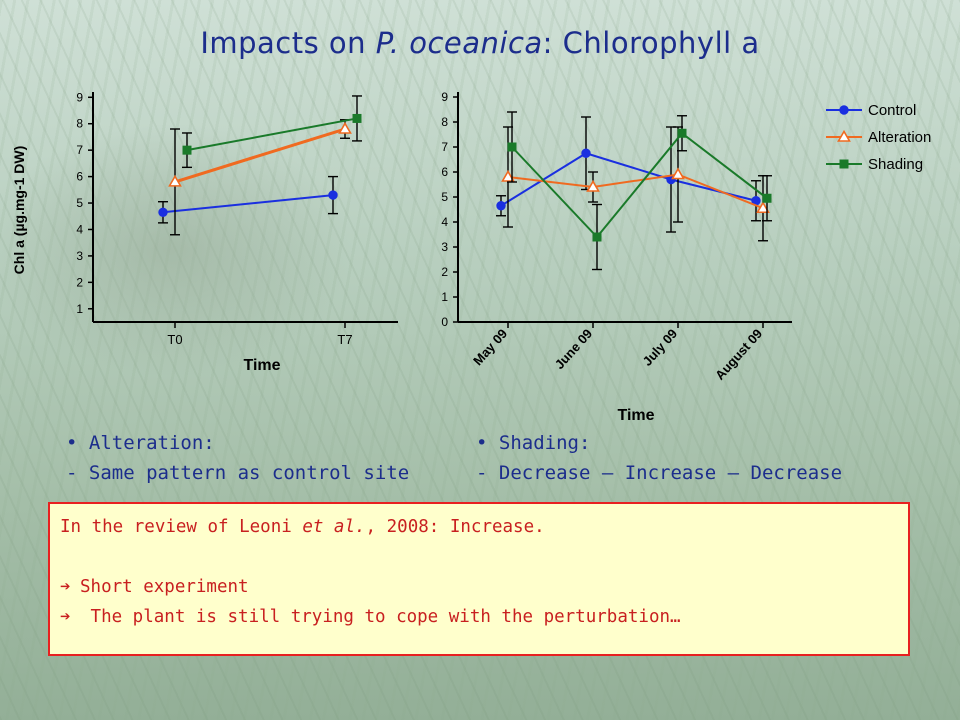  I want to click on chart2-x-tick-label: July 09, so click(660, 347).